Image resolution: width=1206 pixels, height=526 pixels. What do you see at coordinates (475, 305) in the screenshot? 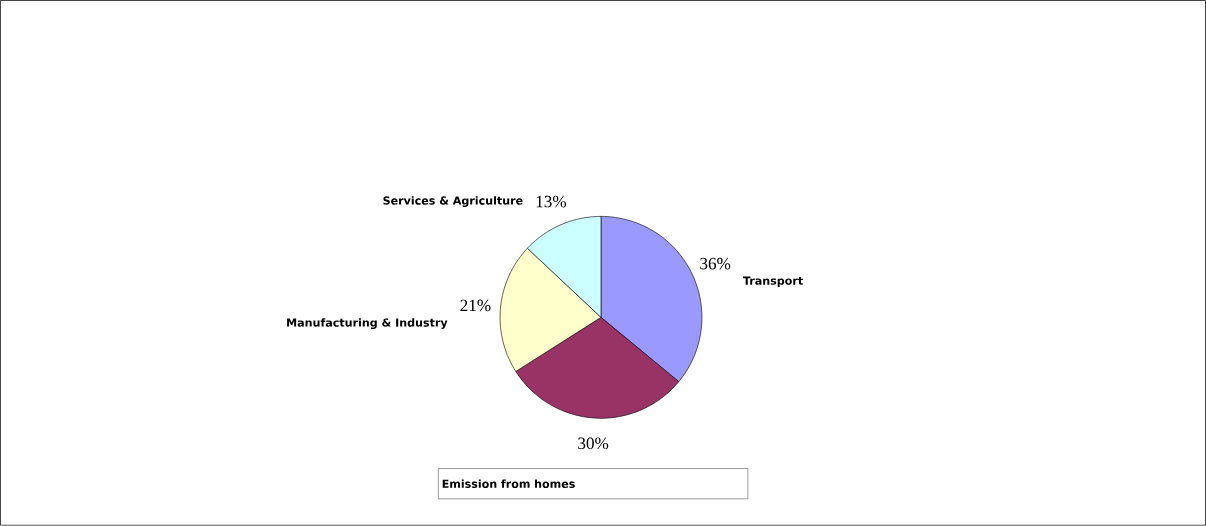
I see `data-label: 21%` at bounding box center [475, 305].